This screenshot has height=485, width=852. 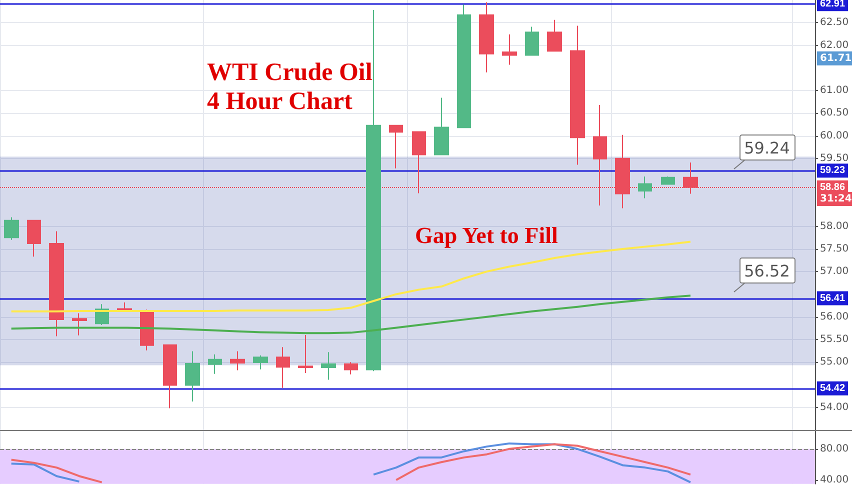 What do you see at coordinates (834, 479) in the screenshot?
I see `y-tick-label: 40.00` at bounding box center [834, 479].